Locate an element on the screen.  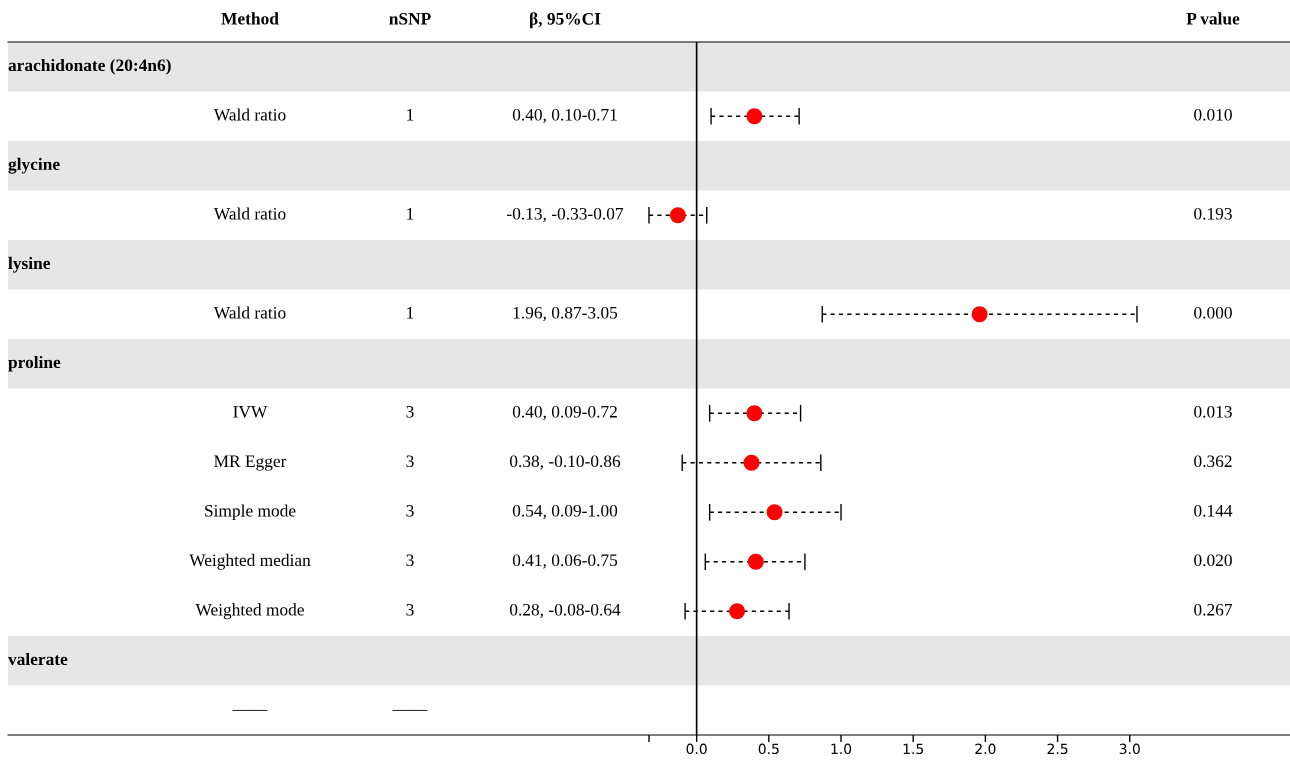
text: nSNP is located at coordinates (410, 18).